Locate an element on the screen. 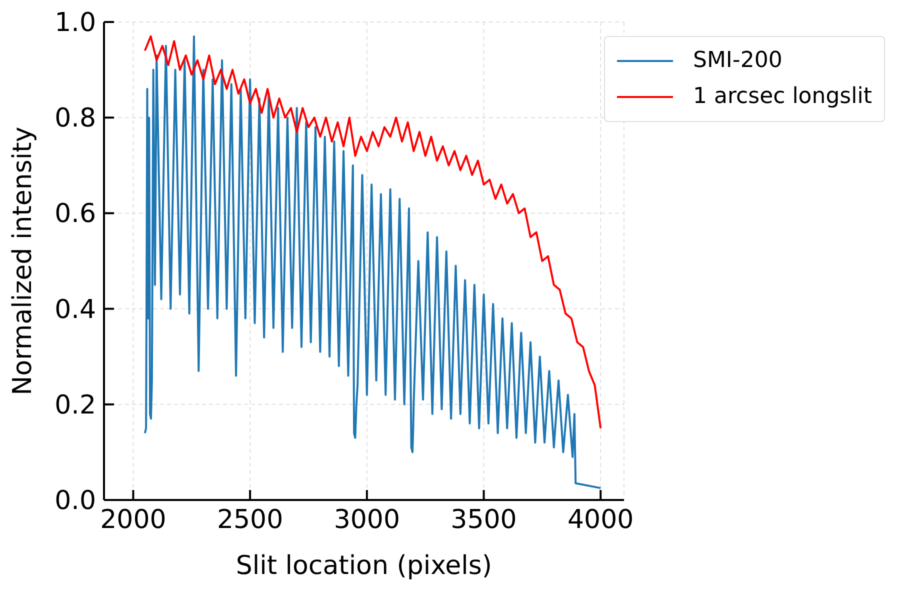  y-tick-label: 0.6 is located at coordinates (75, 214).